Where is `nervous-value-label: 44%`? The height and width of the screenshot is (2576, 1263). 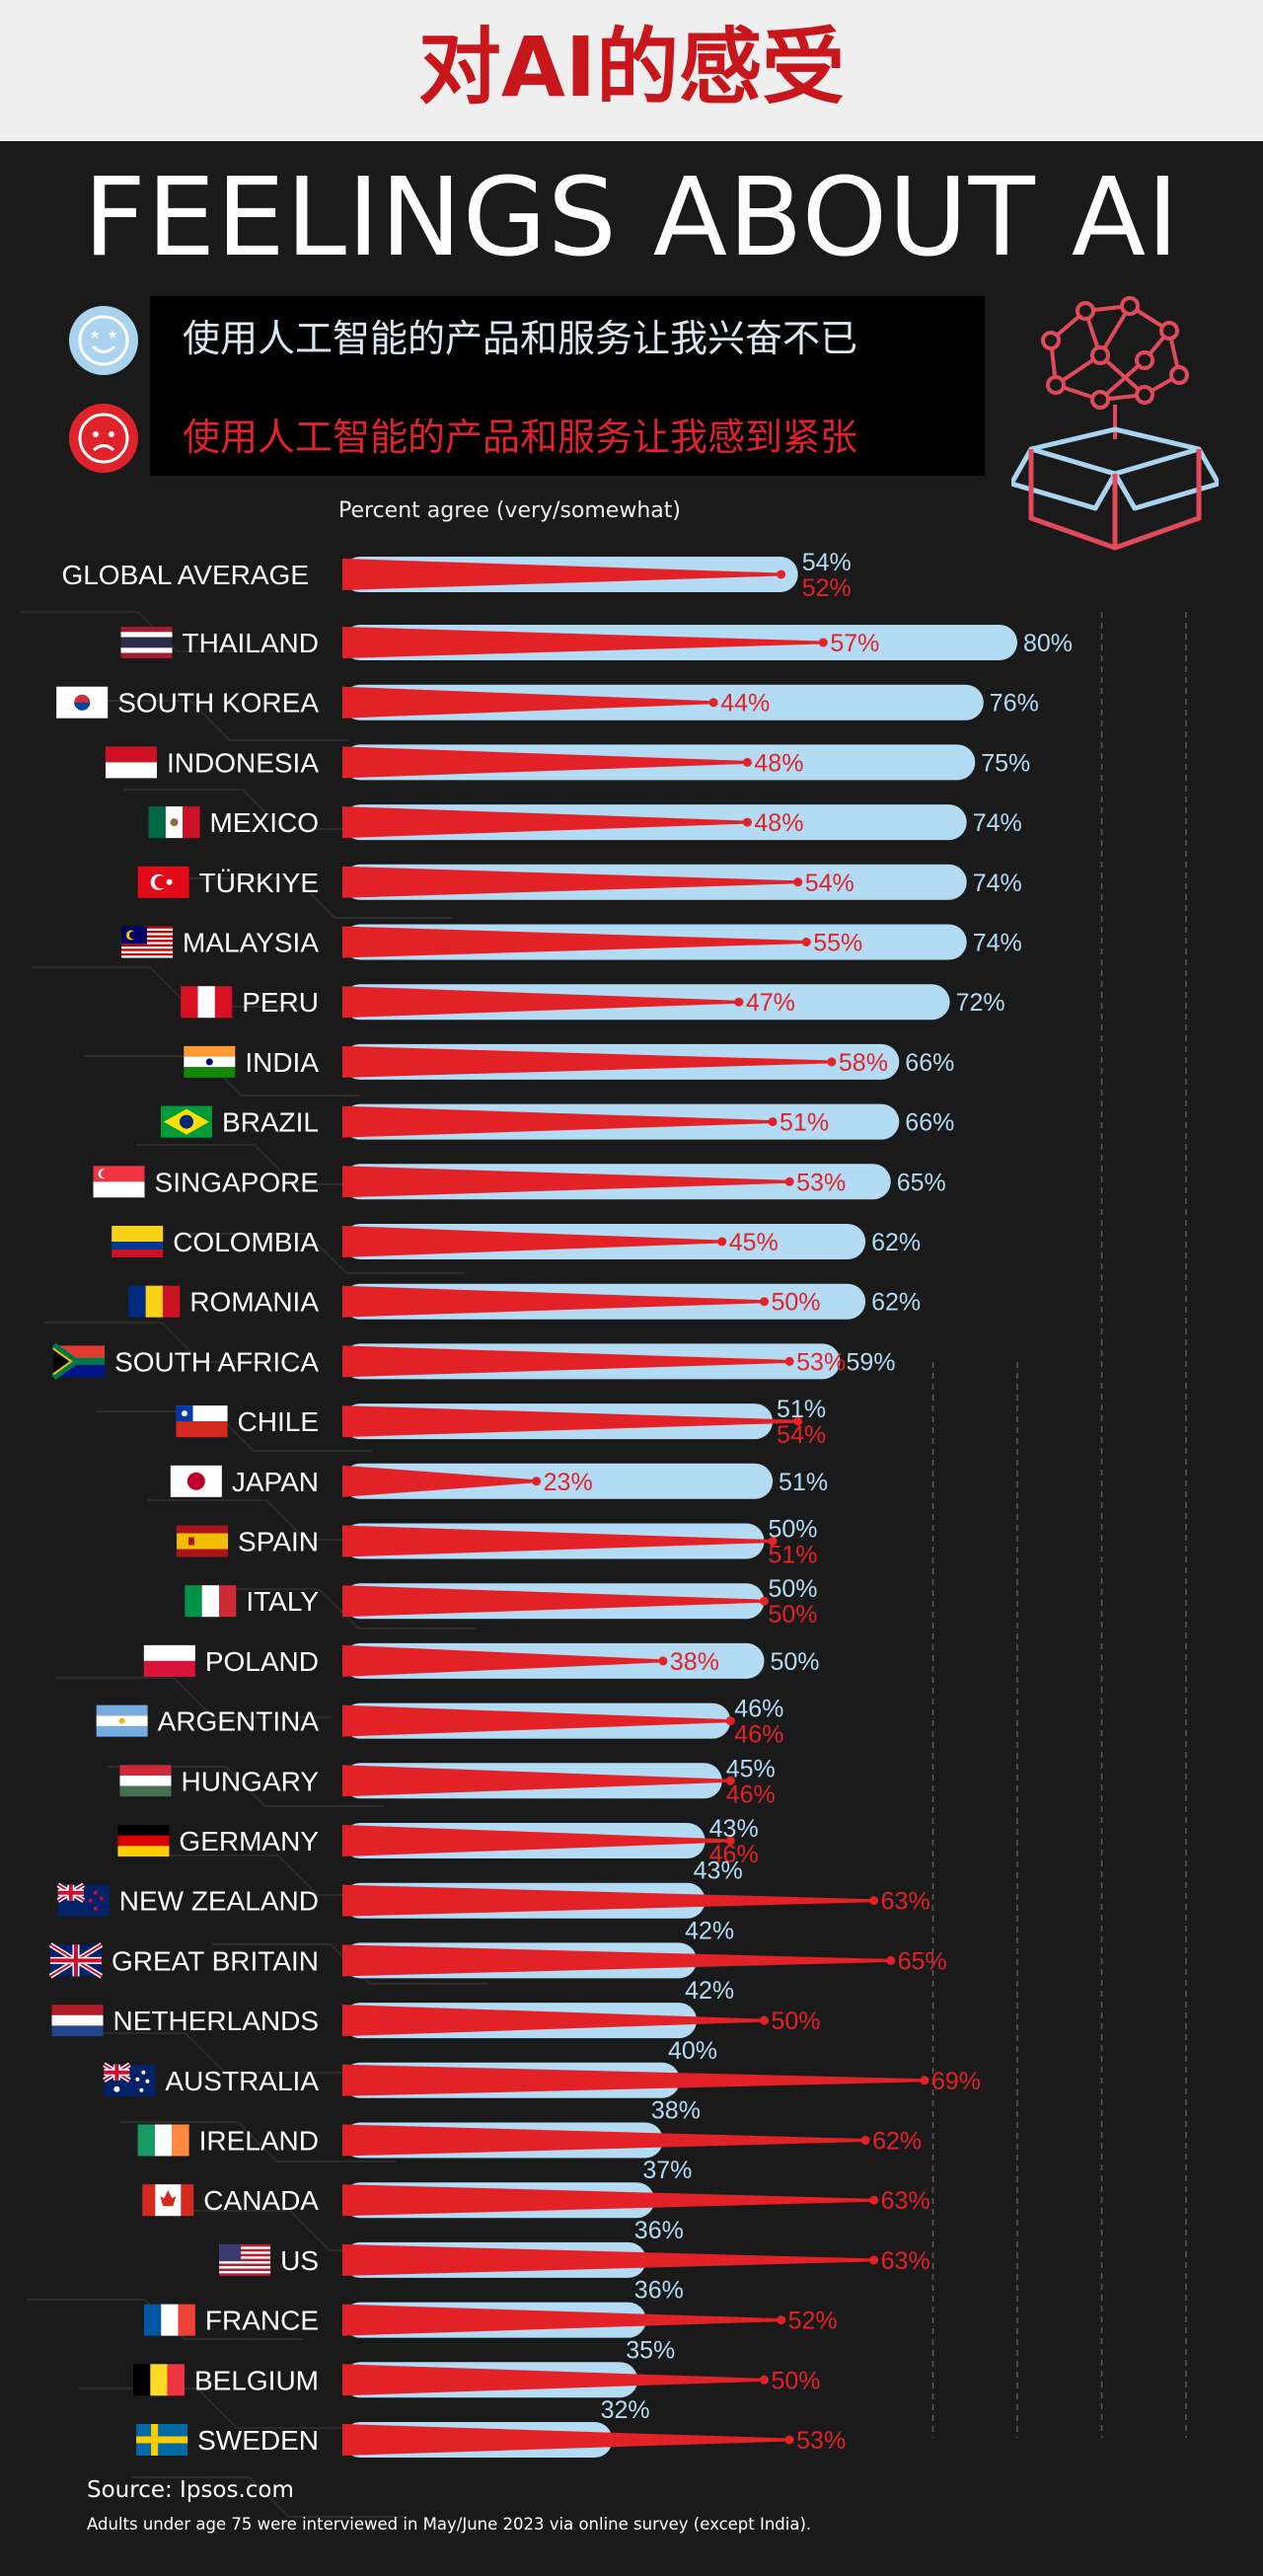 nervous-value-label: 44% is located at coordinates (745, 704).